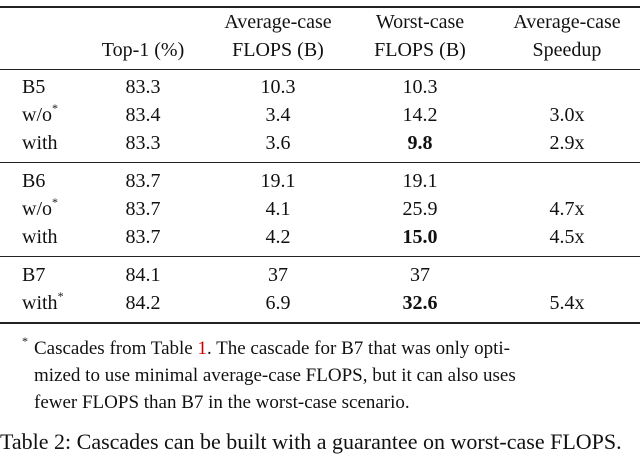  Describe the element at coordinates (116, 348) in the screenshot. I see `footnote-text: Cascades from Table` at that location.